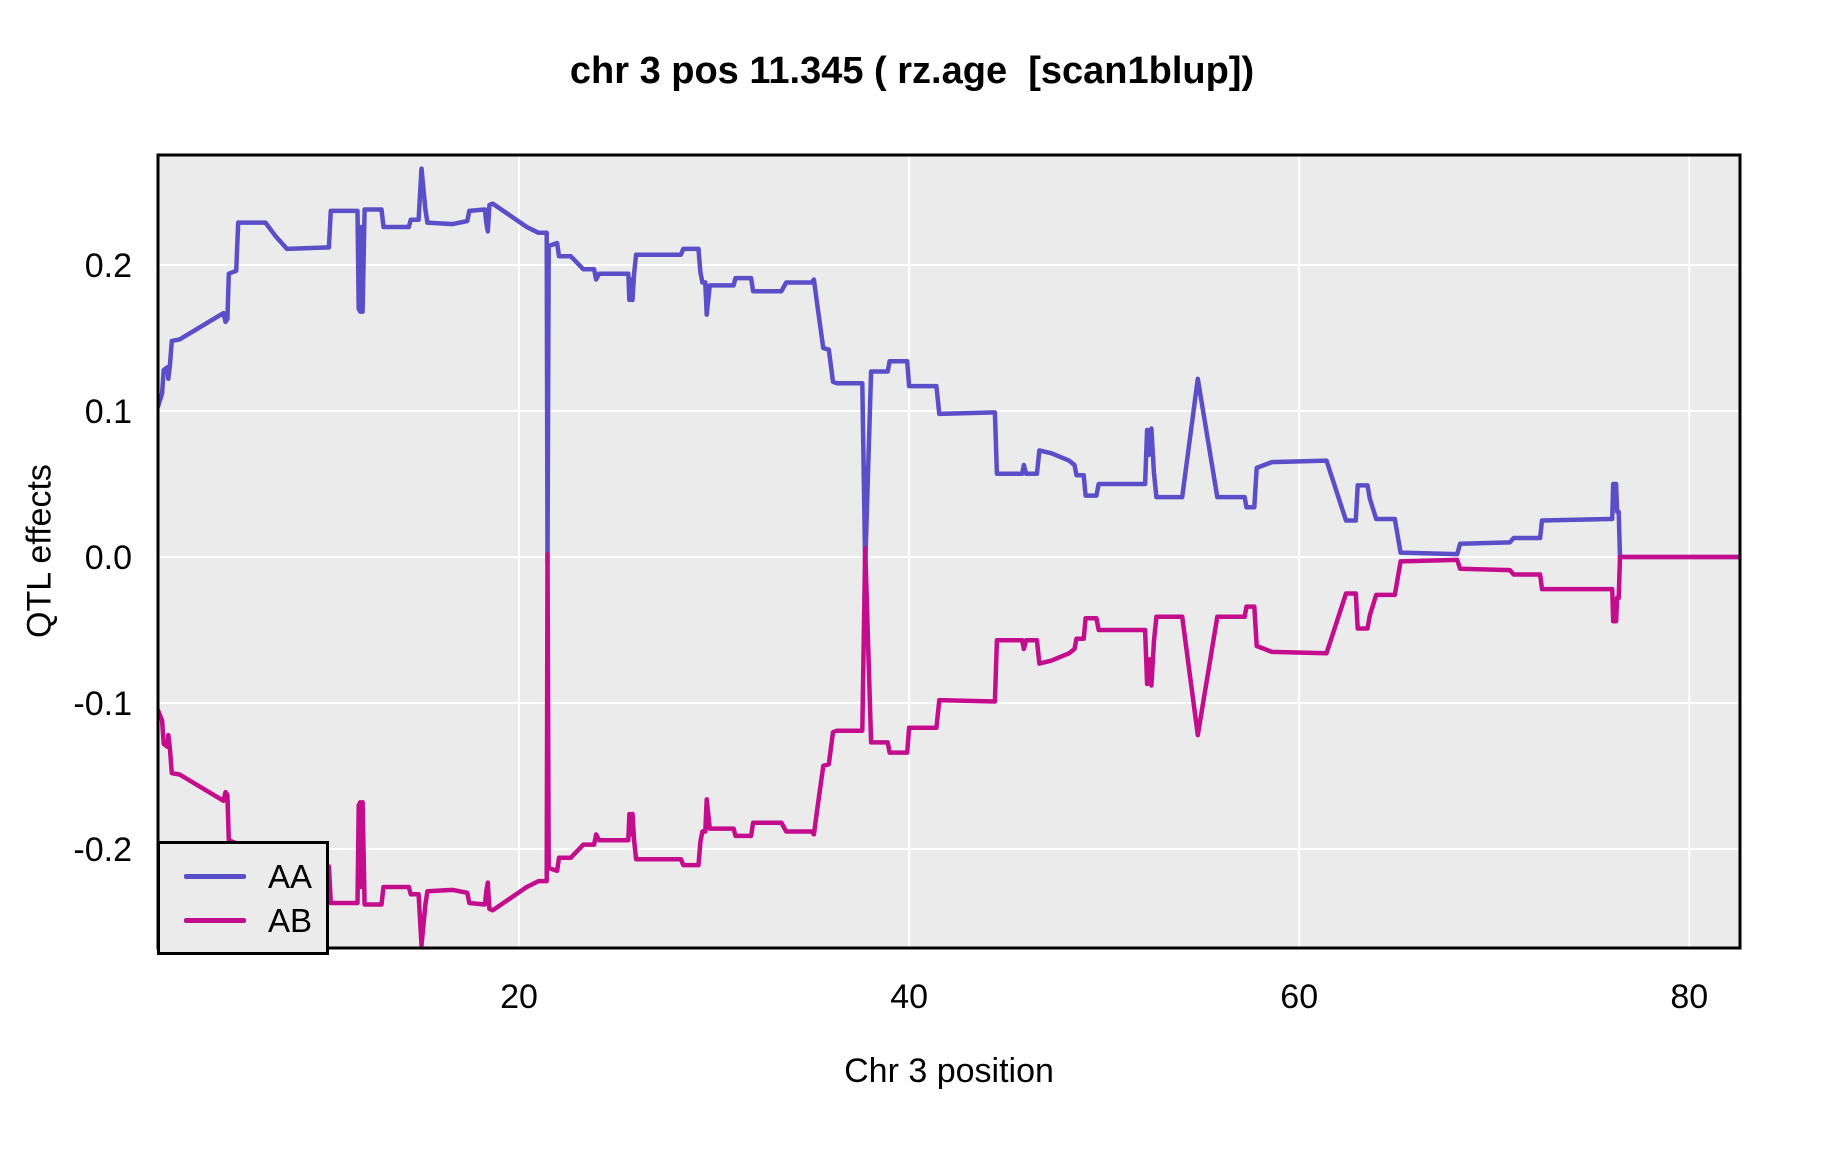 This screenshot has height=1152, width=1824. Describe the element at coordinates (215, 920) in the screenshot. I see `ab-line-swatch` at that location.